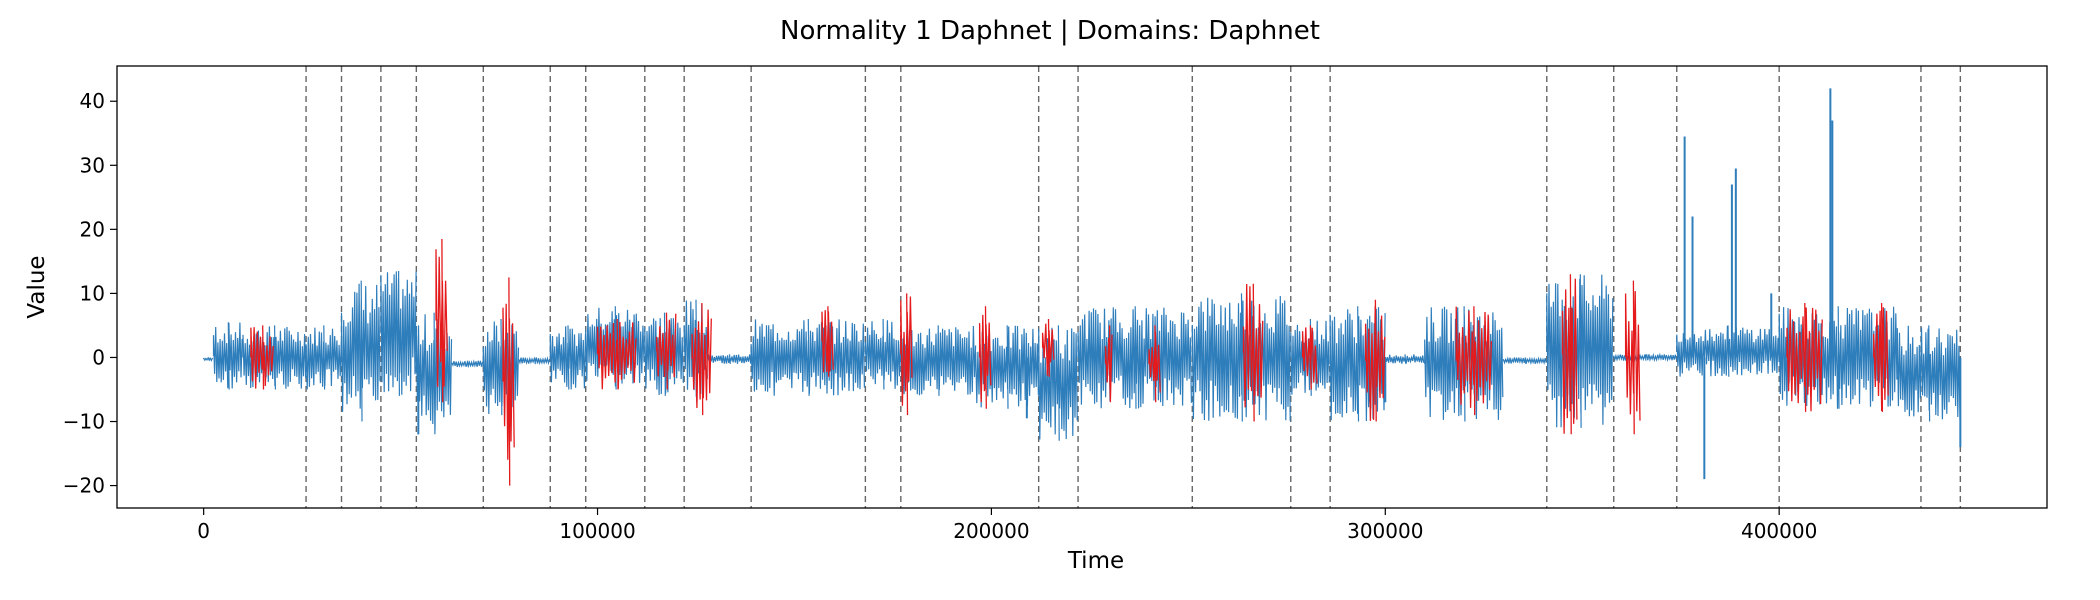  I want to click on y-axis-ticks: −20 −10 0 10 20 30 40, so click(90, 293).